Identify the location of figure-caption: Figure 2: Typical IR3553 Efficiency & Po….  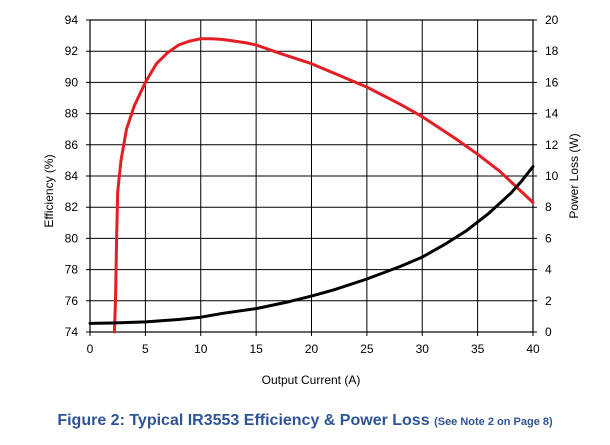
(305, 421).